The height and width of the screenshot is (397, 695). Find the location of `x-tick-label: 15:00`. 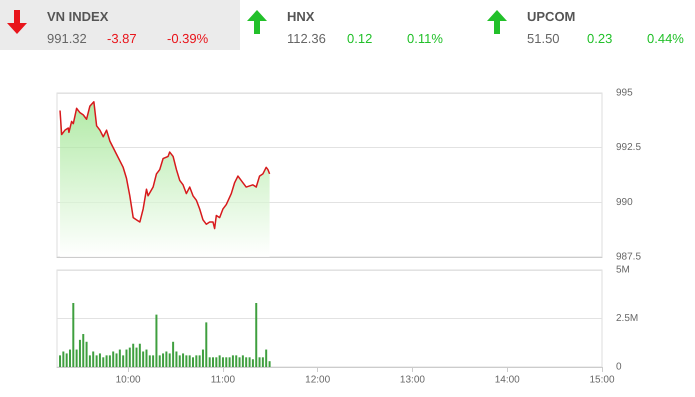

x-tick-label: 15:00 is located at coordinates (602, 380).